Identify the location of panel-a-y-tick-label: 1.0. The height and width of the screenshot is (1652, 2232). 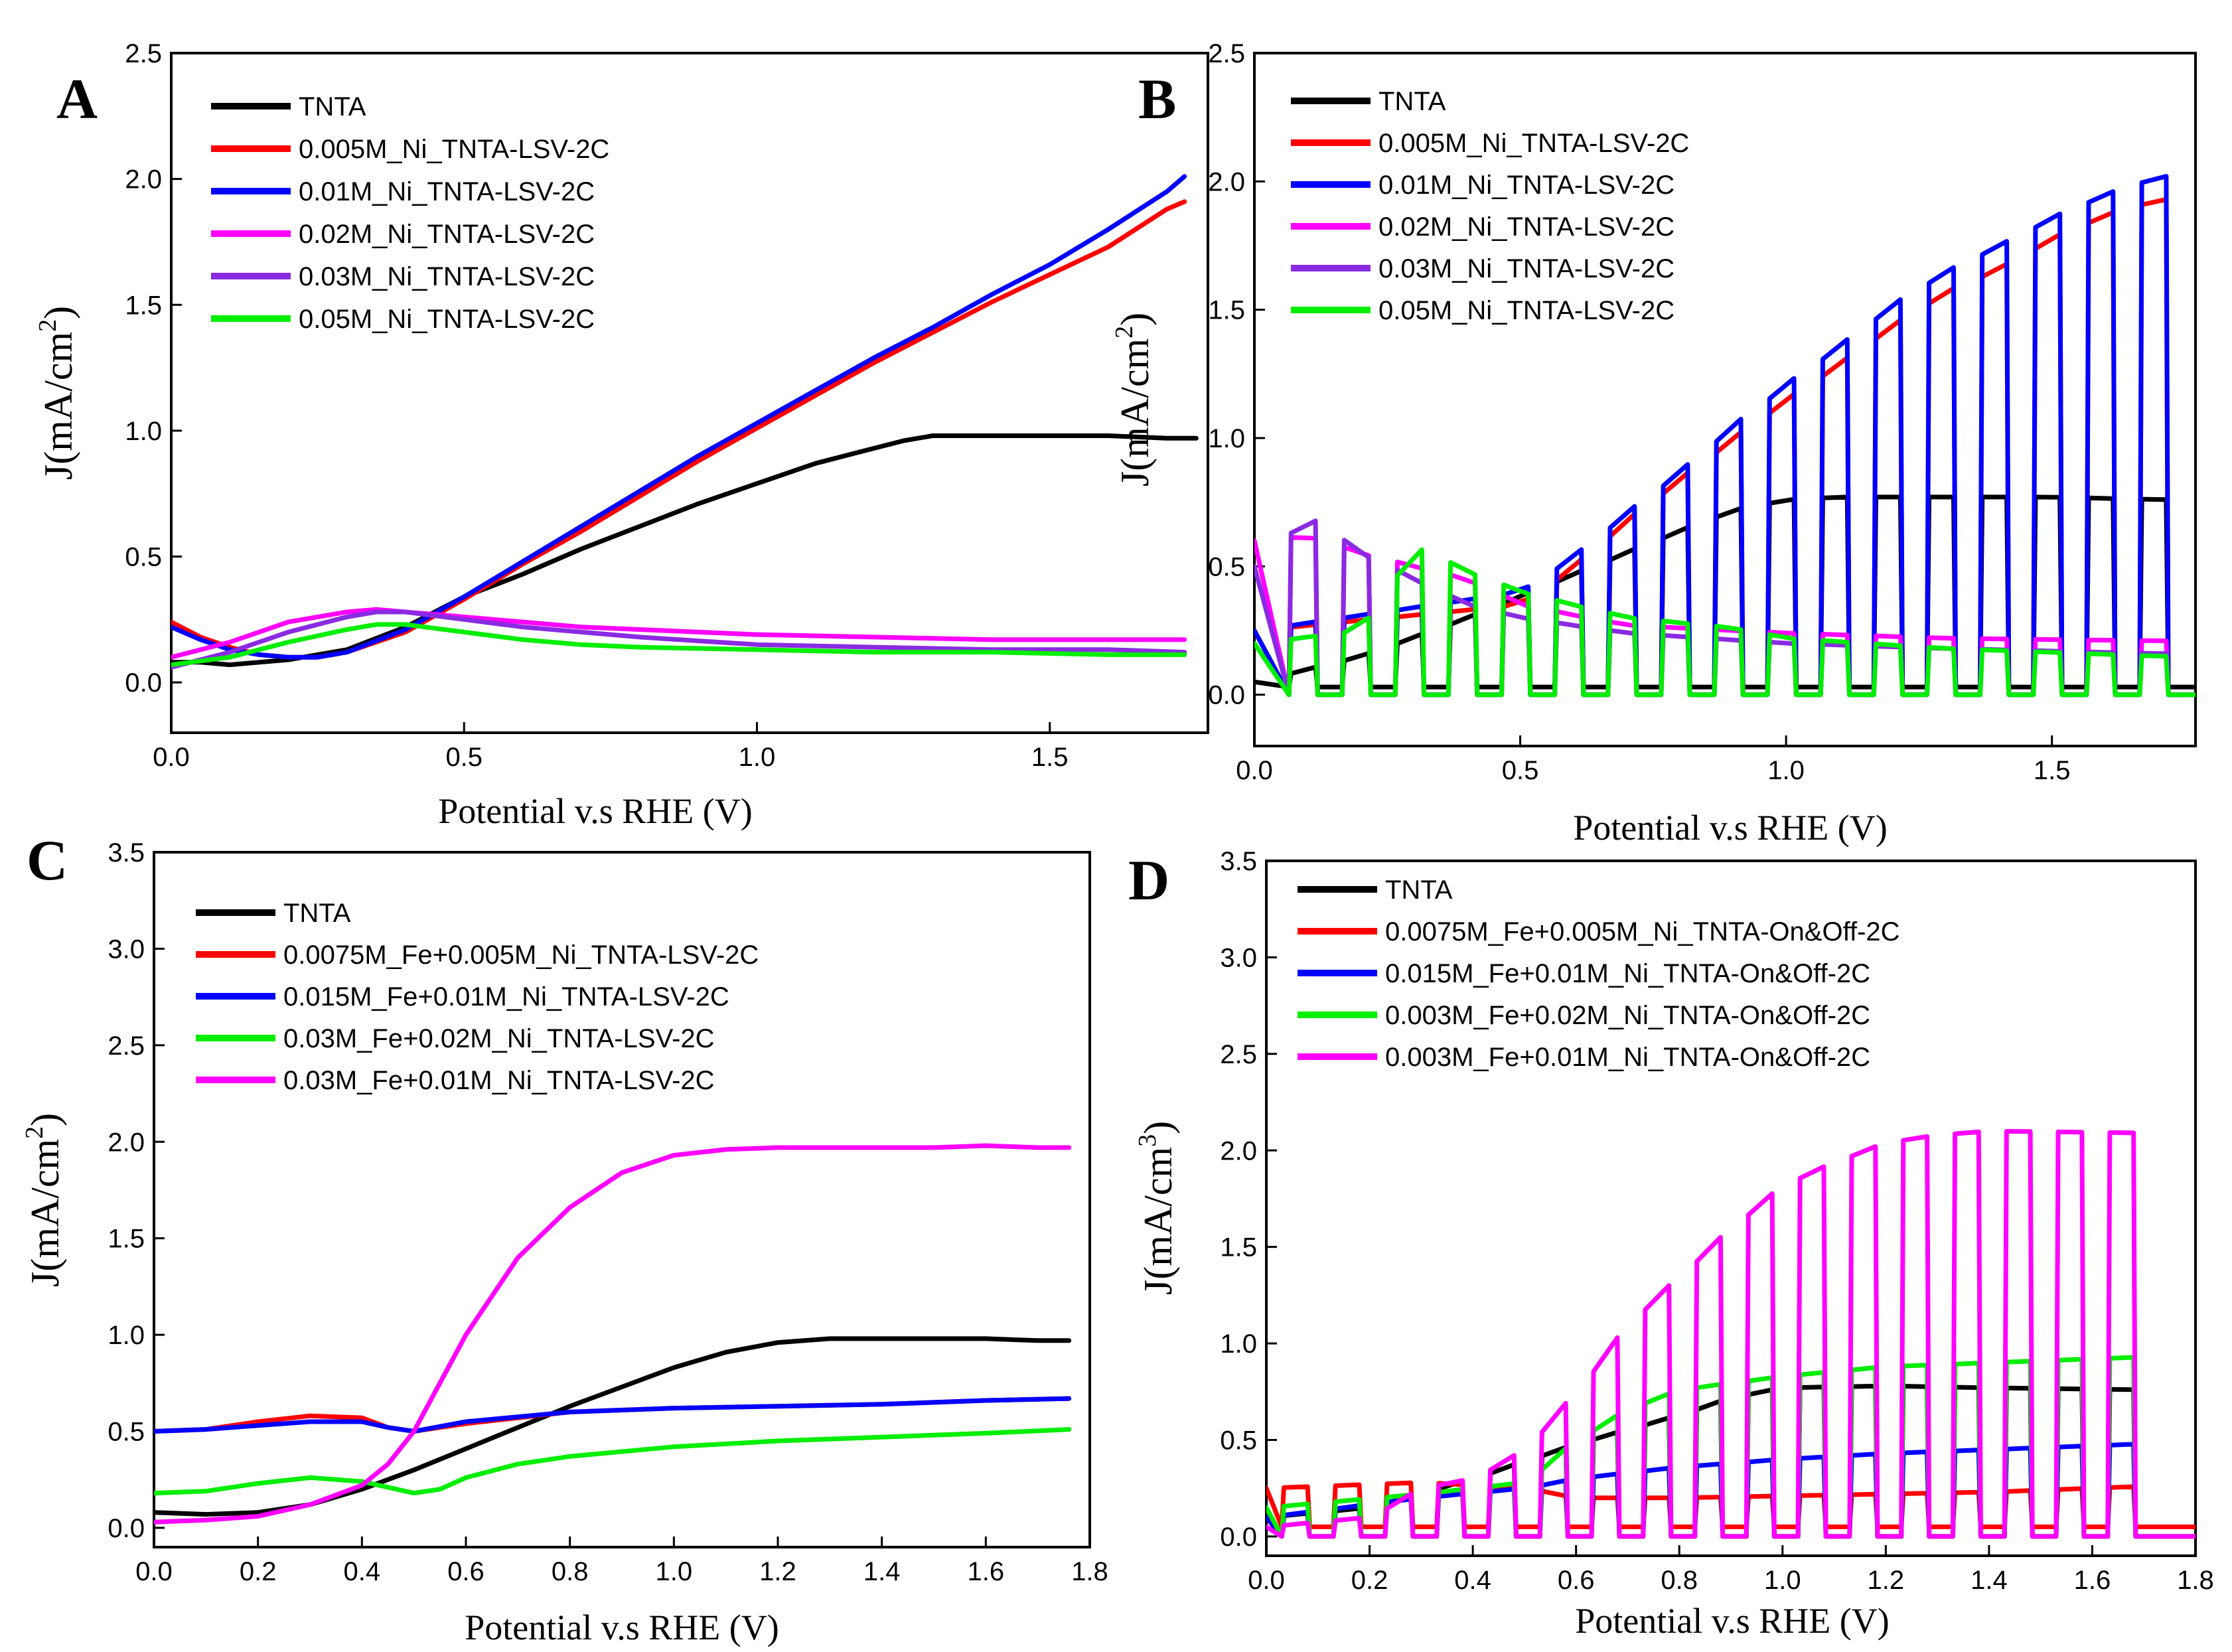
(143, 431).